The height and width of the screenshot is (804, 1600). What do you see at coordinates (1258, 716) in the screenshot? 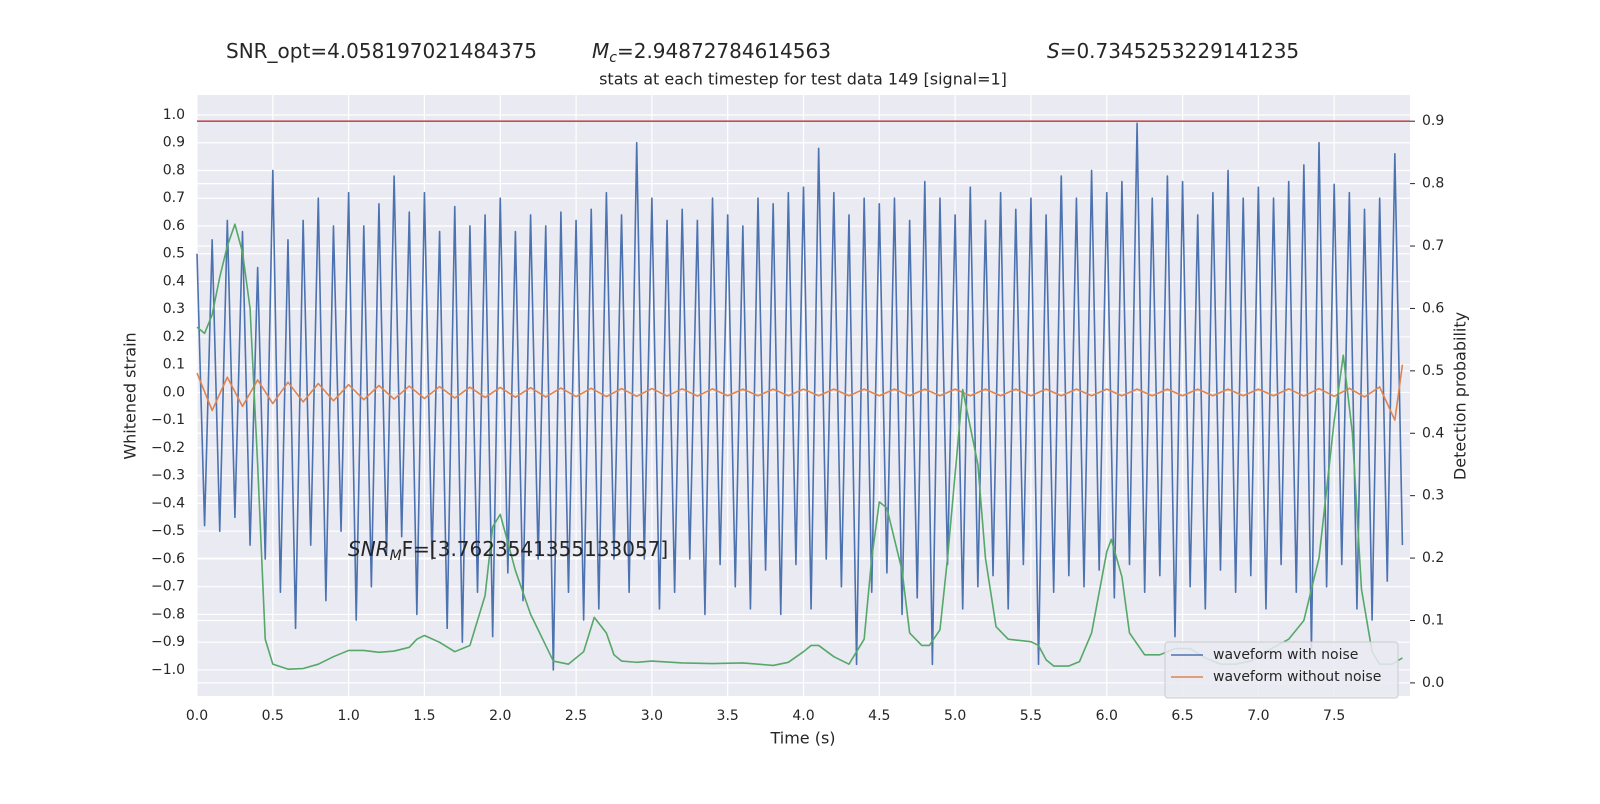
I see `x-tick-label: 7.0` at bounding box center [1258, 716].